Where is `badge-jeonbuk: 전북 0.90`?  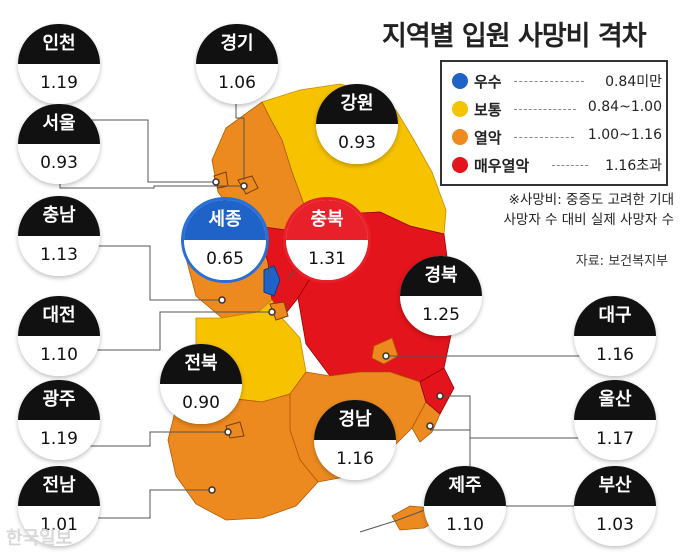 badge-jeonbuk: 전북 0.90 is located at coordinates (201, 384).